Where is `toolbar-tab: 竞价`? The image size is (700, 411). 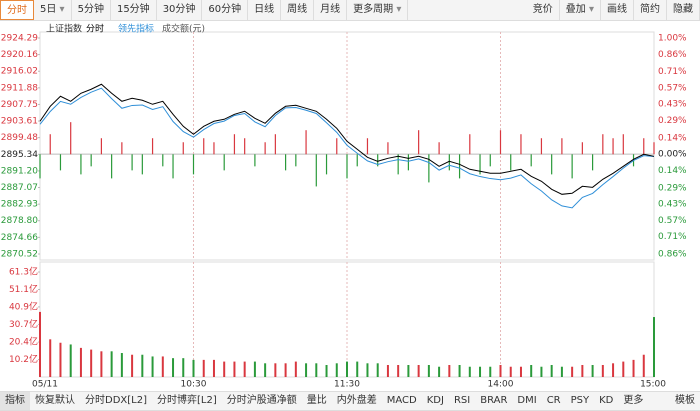
toolbar-tab: 竞价 is located at coordinates (543, 10).